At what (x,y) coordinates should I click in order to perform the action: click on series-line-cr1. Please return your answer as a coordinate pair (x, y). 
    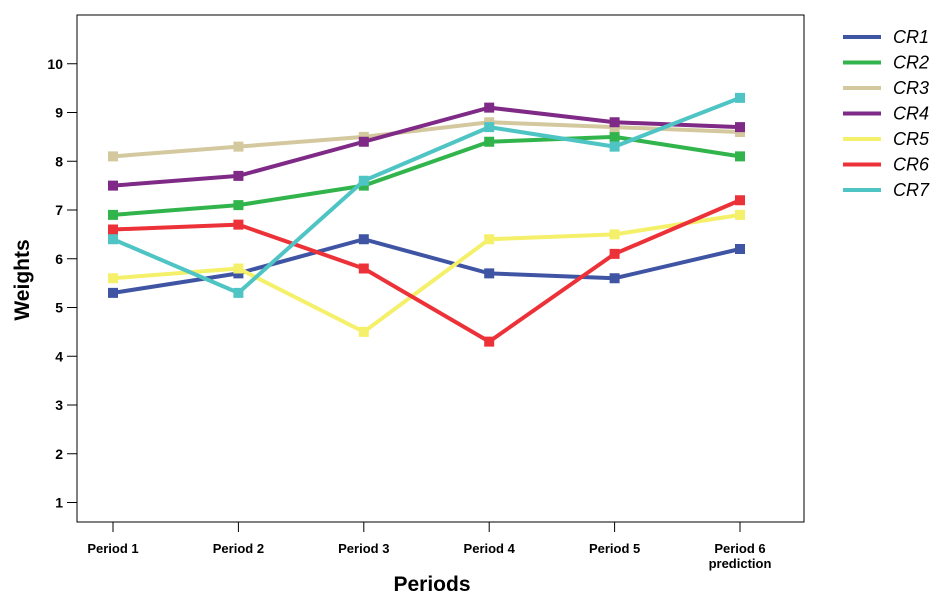
    Looking at the image, I should click on (426, 266).